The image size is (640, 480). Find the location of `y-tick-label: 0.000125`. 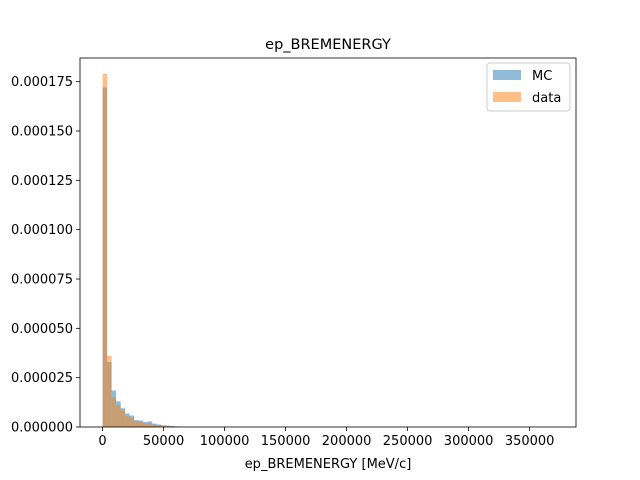

y-tick-label: 0.000125 is located at coordinates (42, 181).